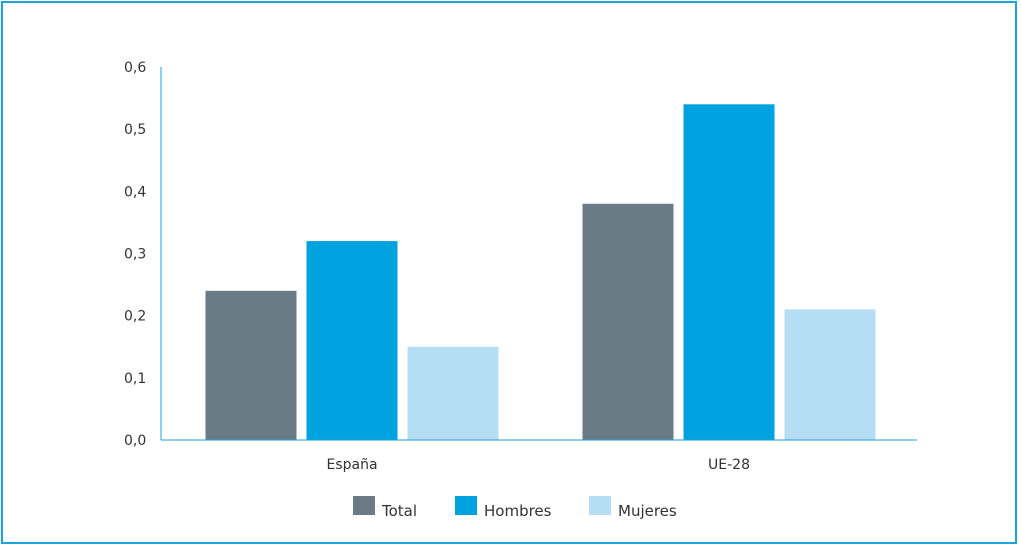 The image size is (1021, 547). Describe the element at coordinates (399, 511) in the screenshot. I see `legend-label-total: Total` at that location.